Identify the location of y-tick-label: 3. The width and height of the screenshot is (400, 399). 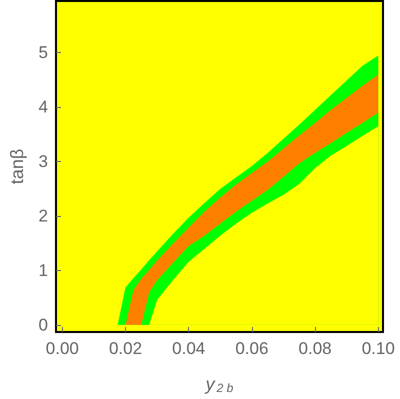
(43, 162).